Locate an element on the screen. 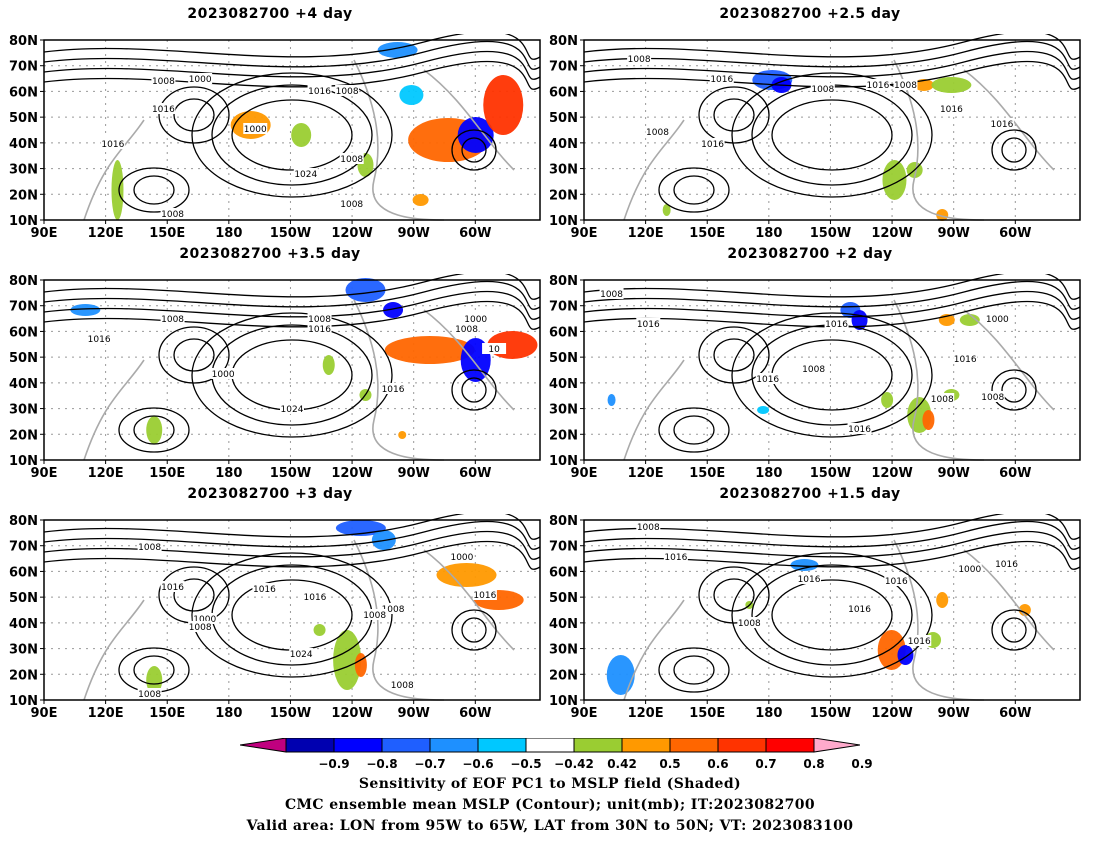  lon-tick-label: 90E is located at coordinates (584, 713).